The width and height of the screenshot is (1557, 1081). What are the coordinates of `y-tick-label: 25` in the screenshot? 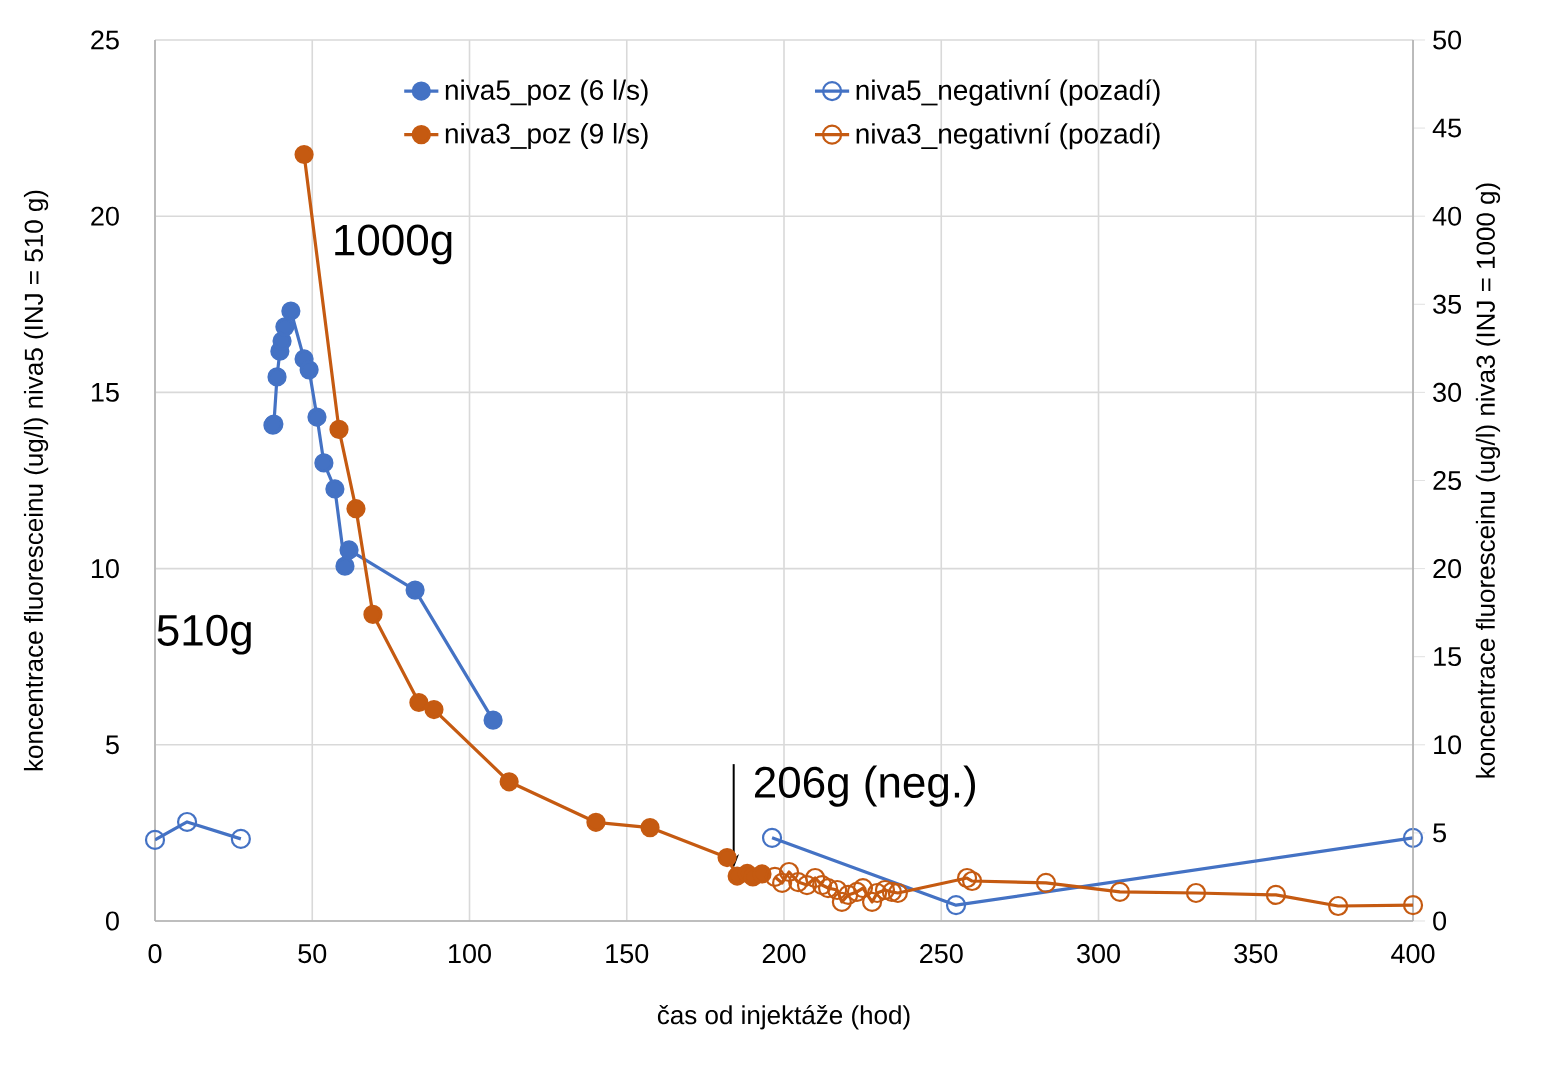 It's located at (105, 40).